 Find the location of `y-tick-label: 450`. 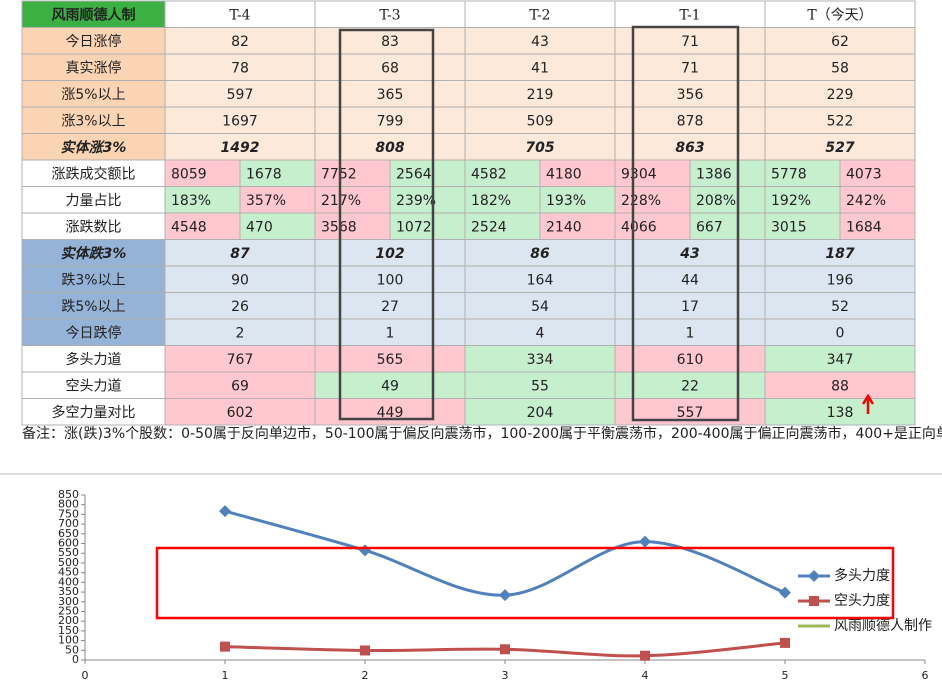

y-tick-label: 450 is located at coordinates (68, 572).